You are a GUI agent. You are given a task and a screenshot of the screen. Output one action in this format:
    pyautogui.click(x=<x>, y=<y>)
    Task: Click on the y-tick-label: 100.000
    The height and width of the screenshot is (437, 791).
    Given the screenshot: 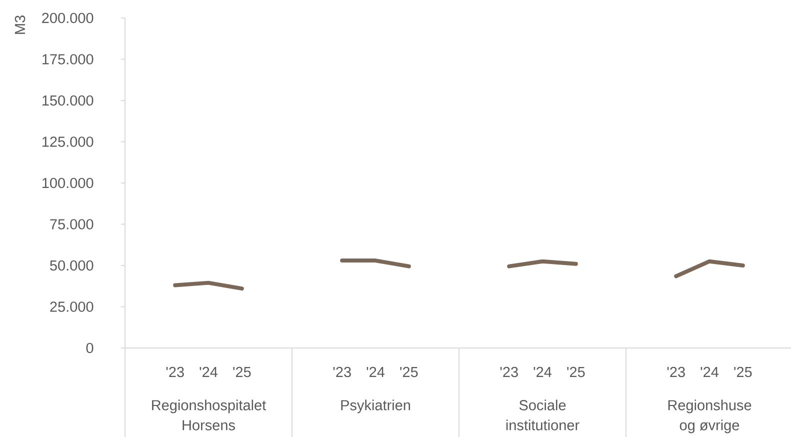 What is the action you would take?
    pyautogui.click(x=68, y=183)
    